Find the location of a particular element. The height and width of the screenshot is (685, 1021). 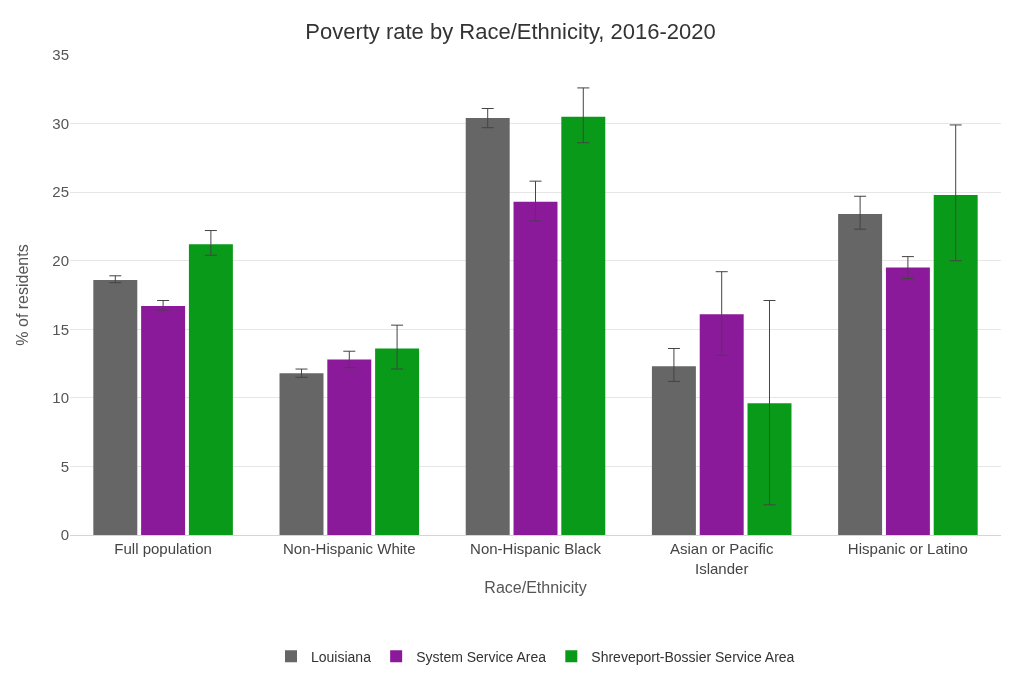

y-tick-label: 10 is located at coordinates (60, 398).